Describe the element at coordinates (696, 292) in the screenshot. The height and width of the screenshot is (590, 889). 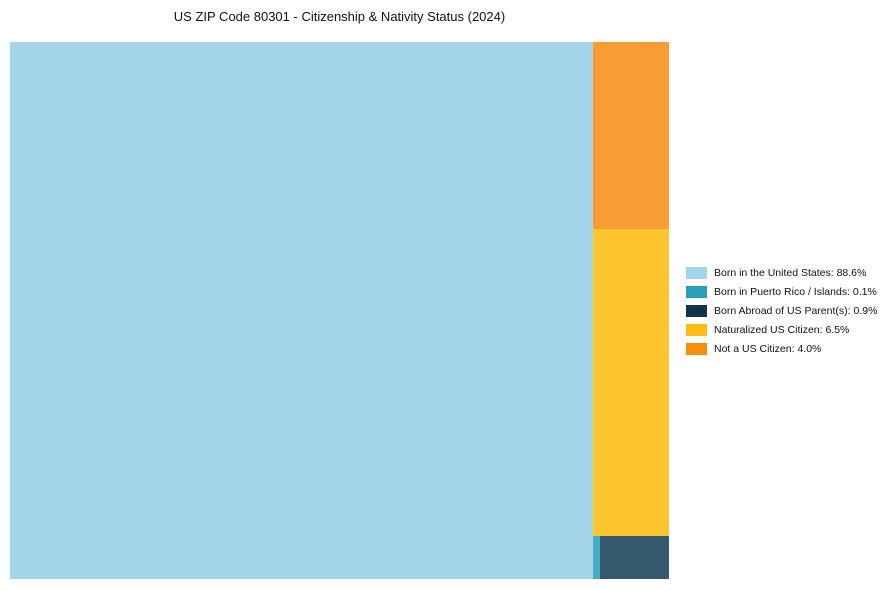
I see `legend-swatch-born-in-puerto-rico-islands` at that location.